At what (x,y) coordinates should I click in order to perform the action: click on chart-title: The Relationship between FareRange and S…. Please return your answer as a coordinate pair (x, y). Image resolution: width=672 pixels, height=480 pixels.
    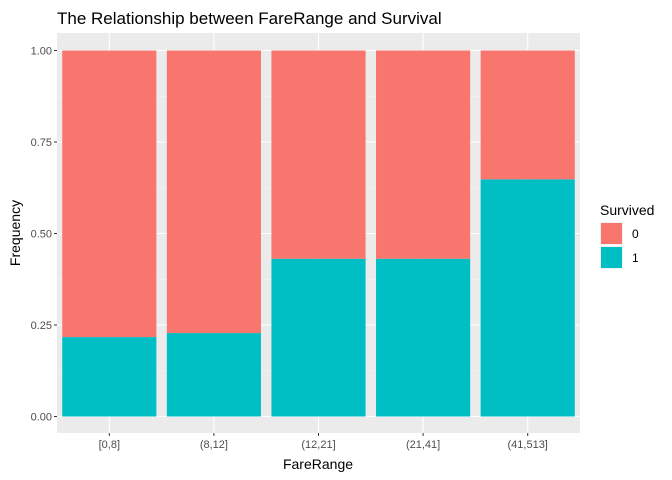
    Looking at the image, I should click on (249, 18).